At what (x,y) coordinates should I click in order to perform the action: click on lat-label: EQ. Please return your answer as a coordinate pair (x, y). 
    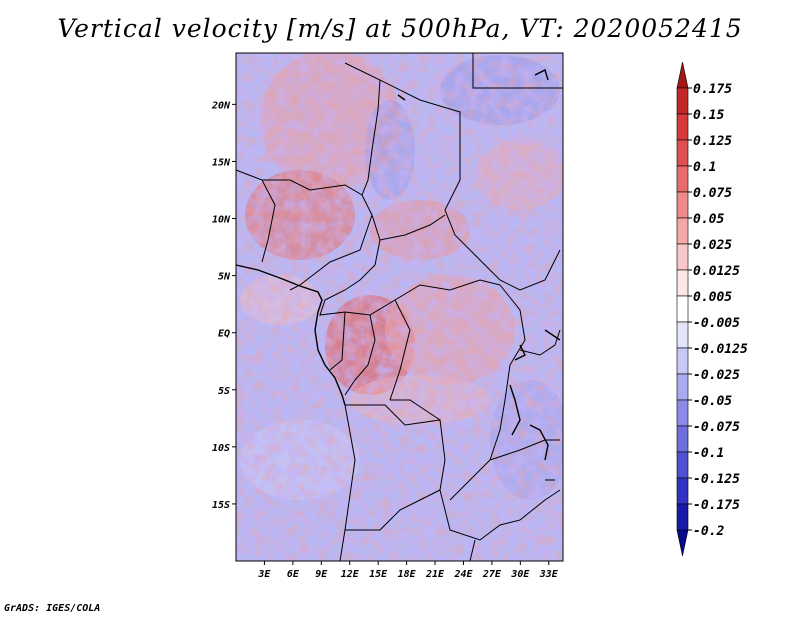
    Looking at the image, I should click on (224, 334).